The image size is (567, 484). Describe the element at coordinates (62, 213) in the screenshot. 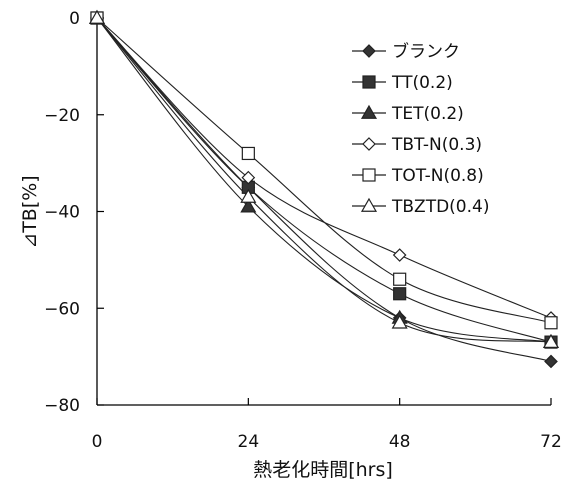

I see `y-tick-label: −40` at that location.